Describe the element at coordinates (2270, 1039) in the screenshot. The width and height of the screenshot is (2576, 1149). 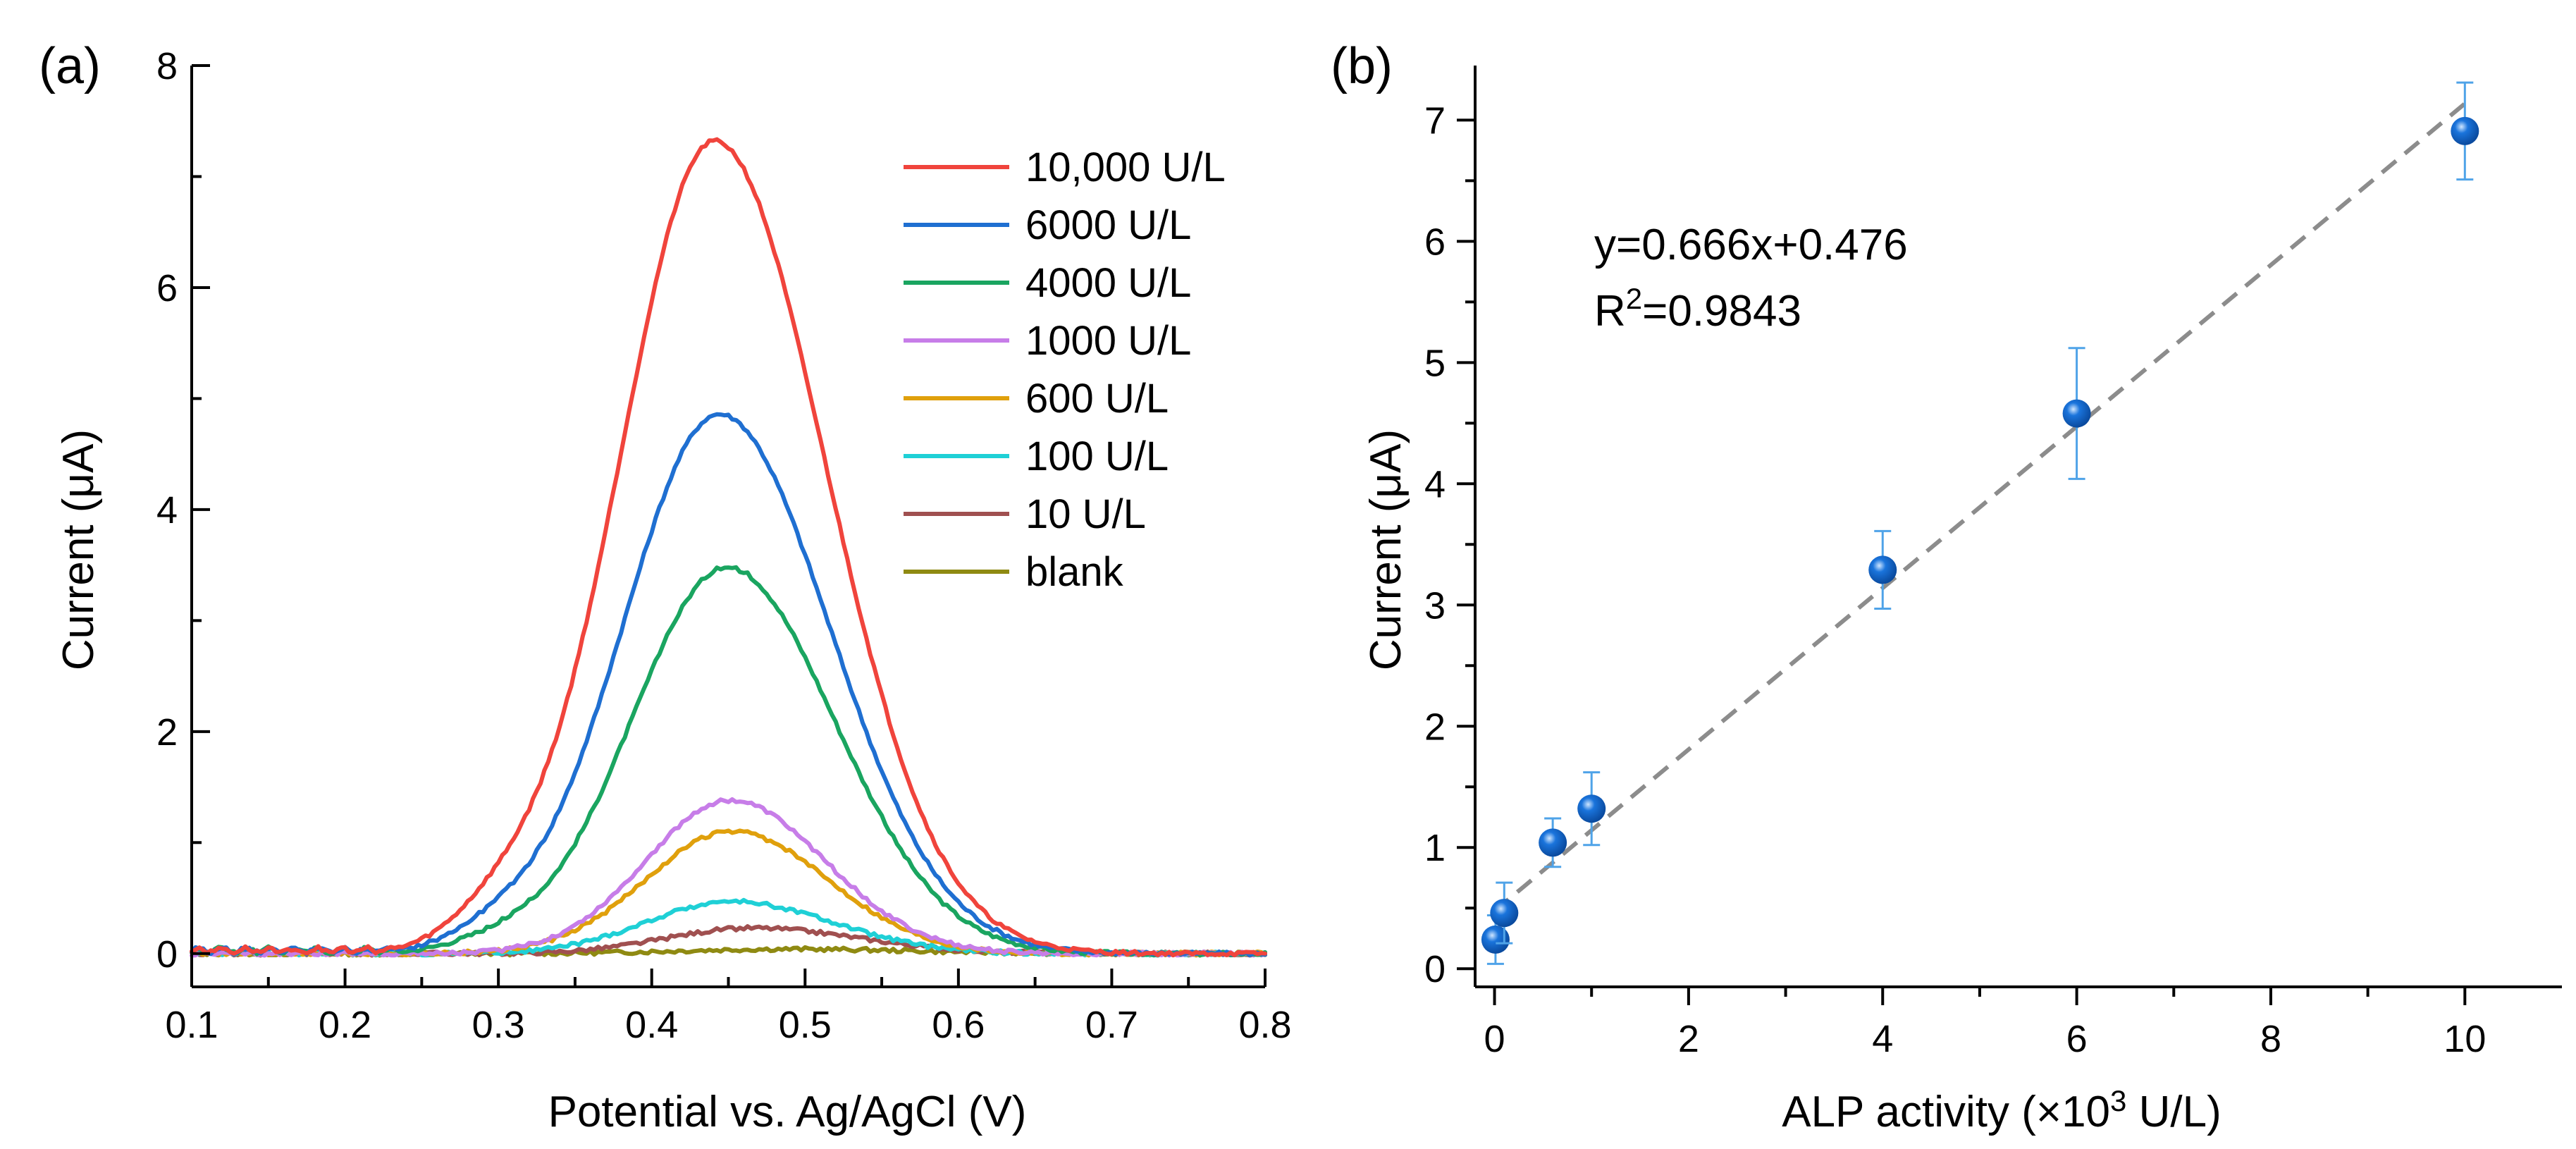
I see `panel-b-x-tick-label: 8` at that location.